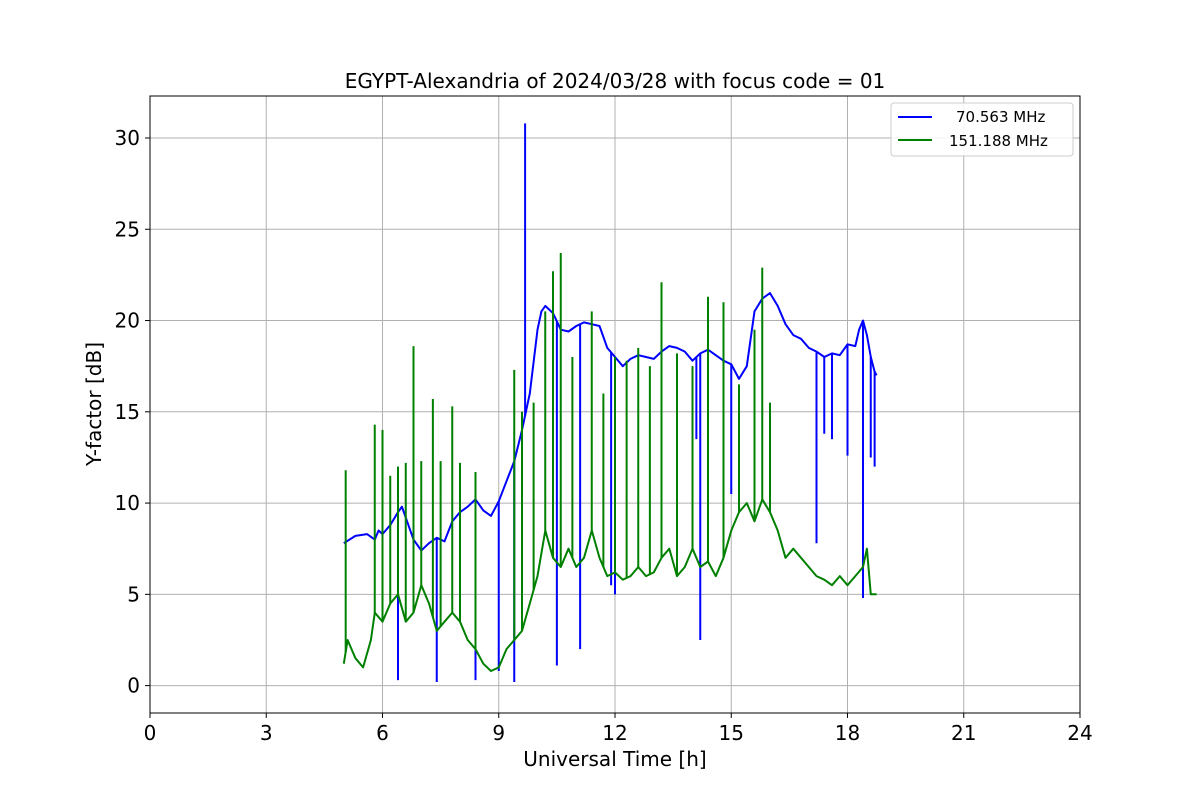  I want to click on y-tick-label: 15, so click(127, 412).